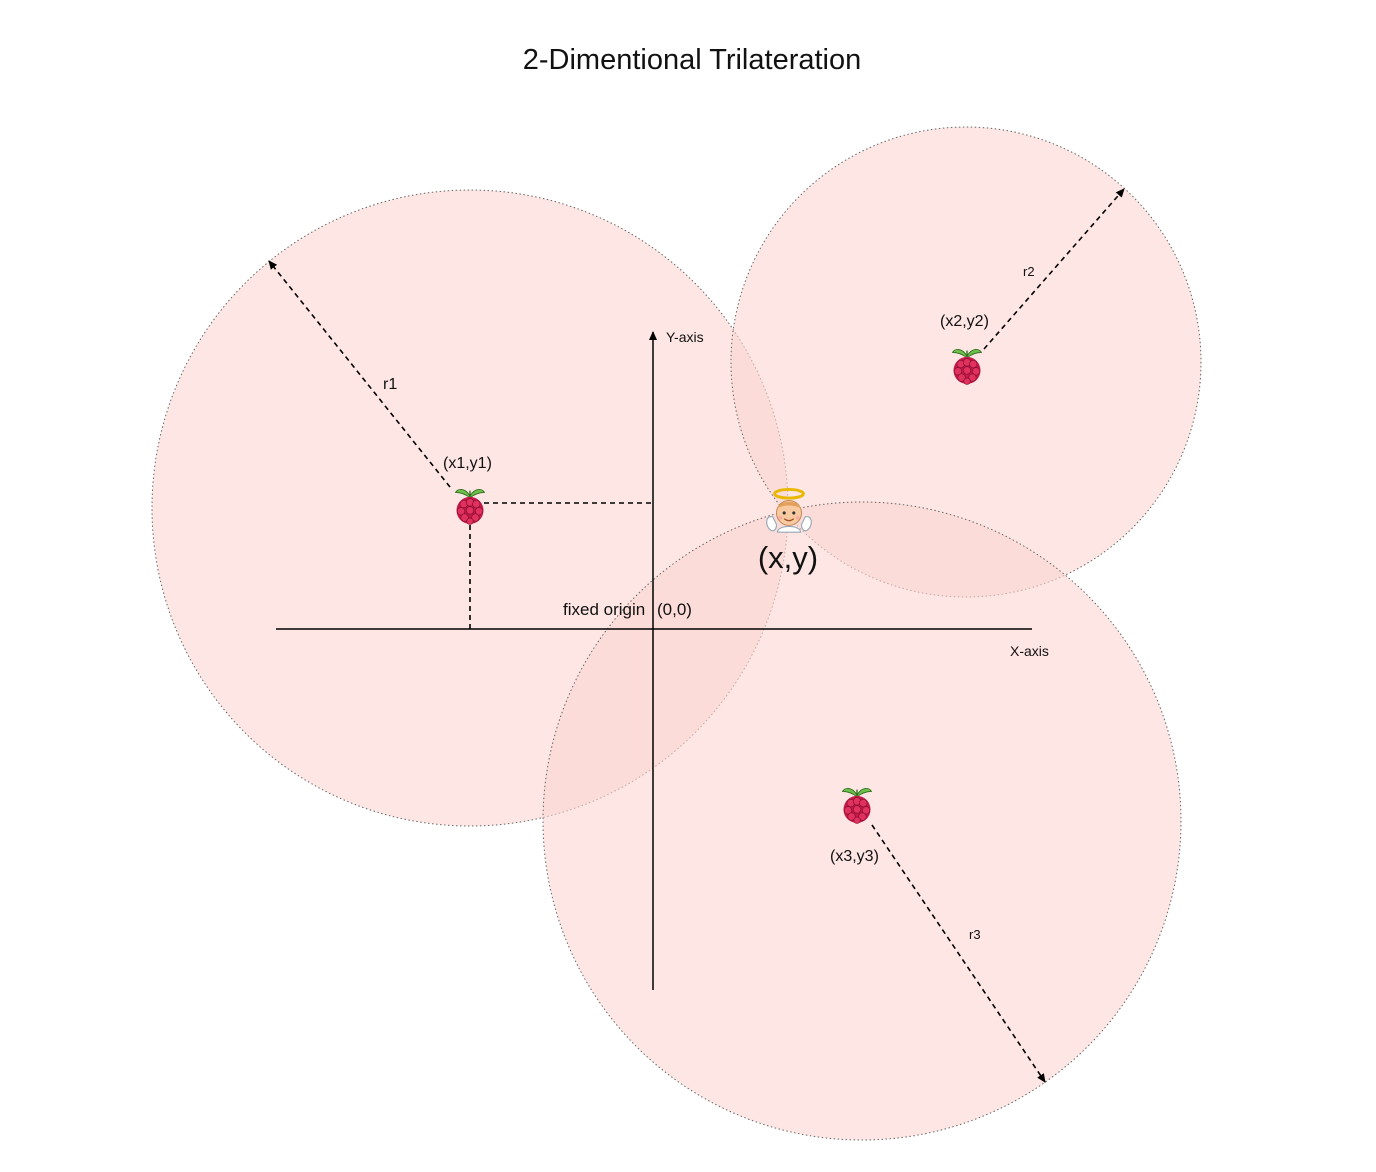 Image resolution: width=1376 pixels, height=1172 pixels. What do you see at coordinates (467, 463) in the screenshot?
I see `anchor-label-1: (x1,y1)` at bounding box center [467, 463].